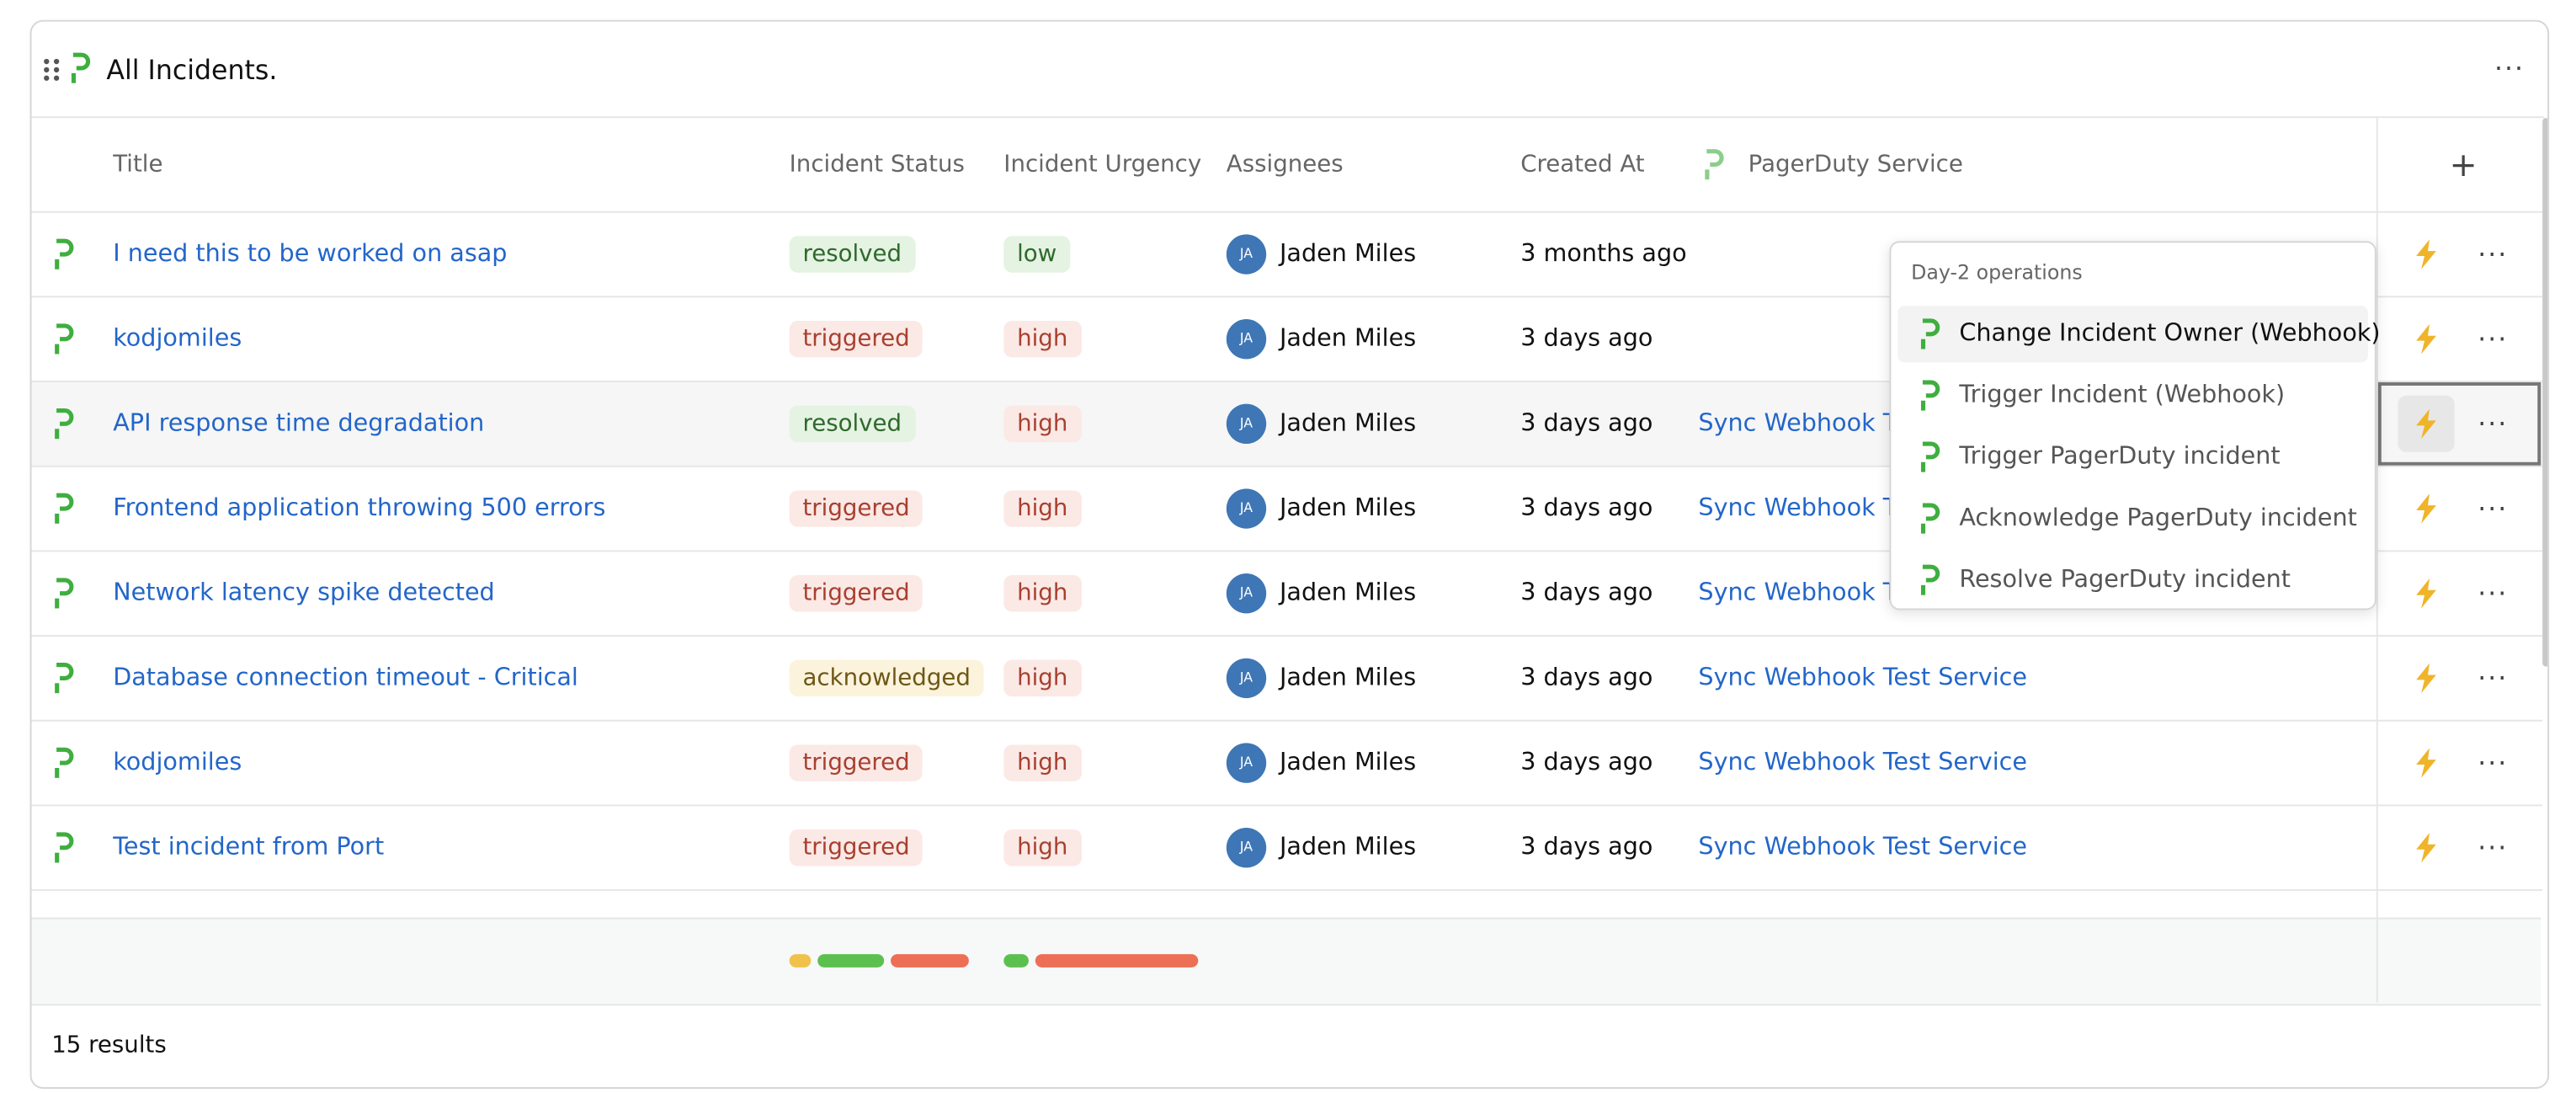  I want to click on incident-title: Test incident from Port, so click(249, 847).